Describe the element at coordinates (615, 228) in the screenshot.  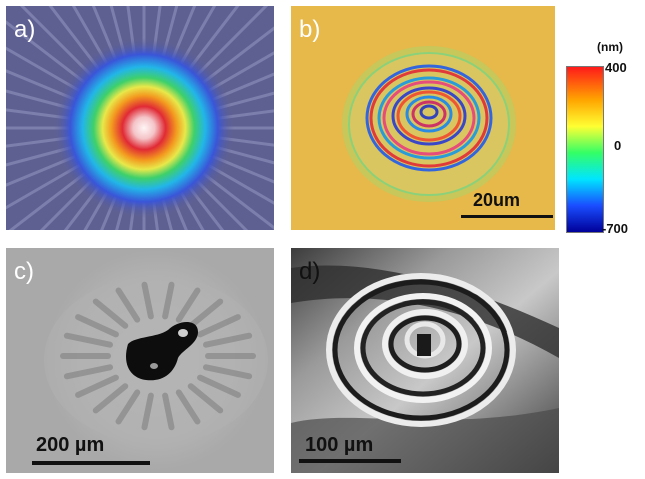
I see `colorbar-tick-min: -700` at that location.